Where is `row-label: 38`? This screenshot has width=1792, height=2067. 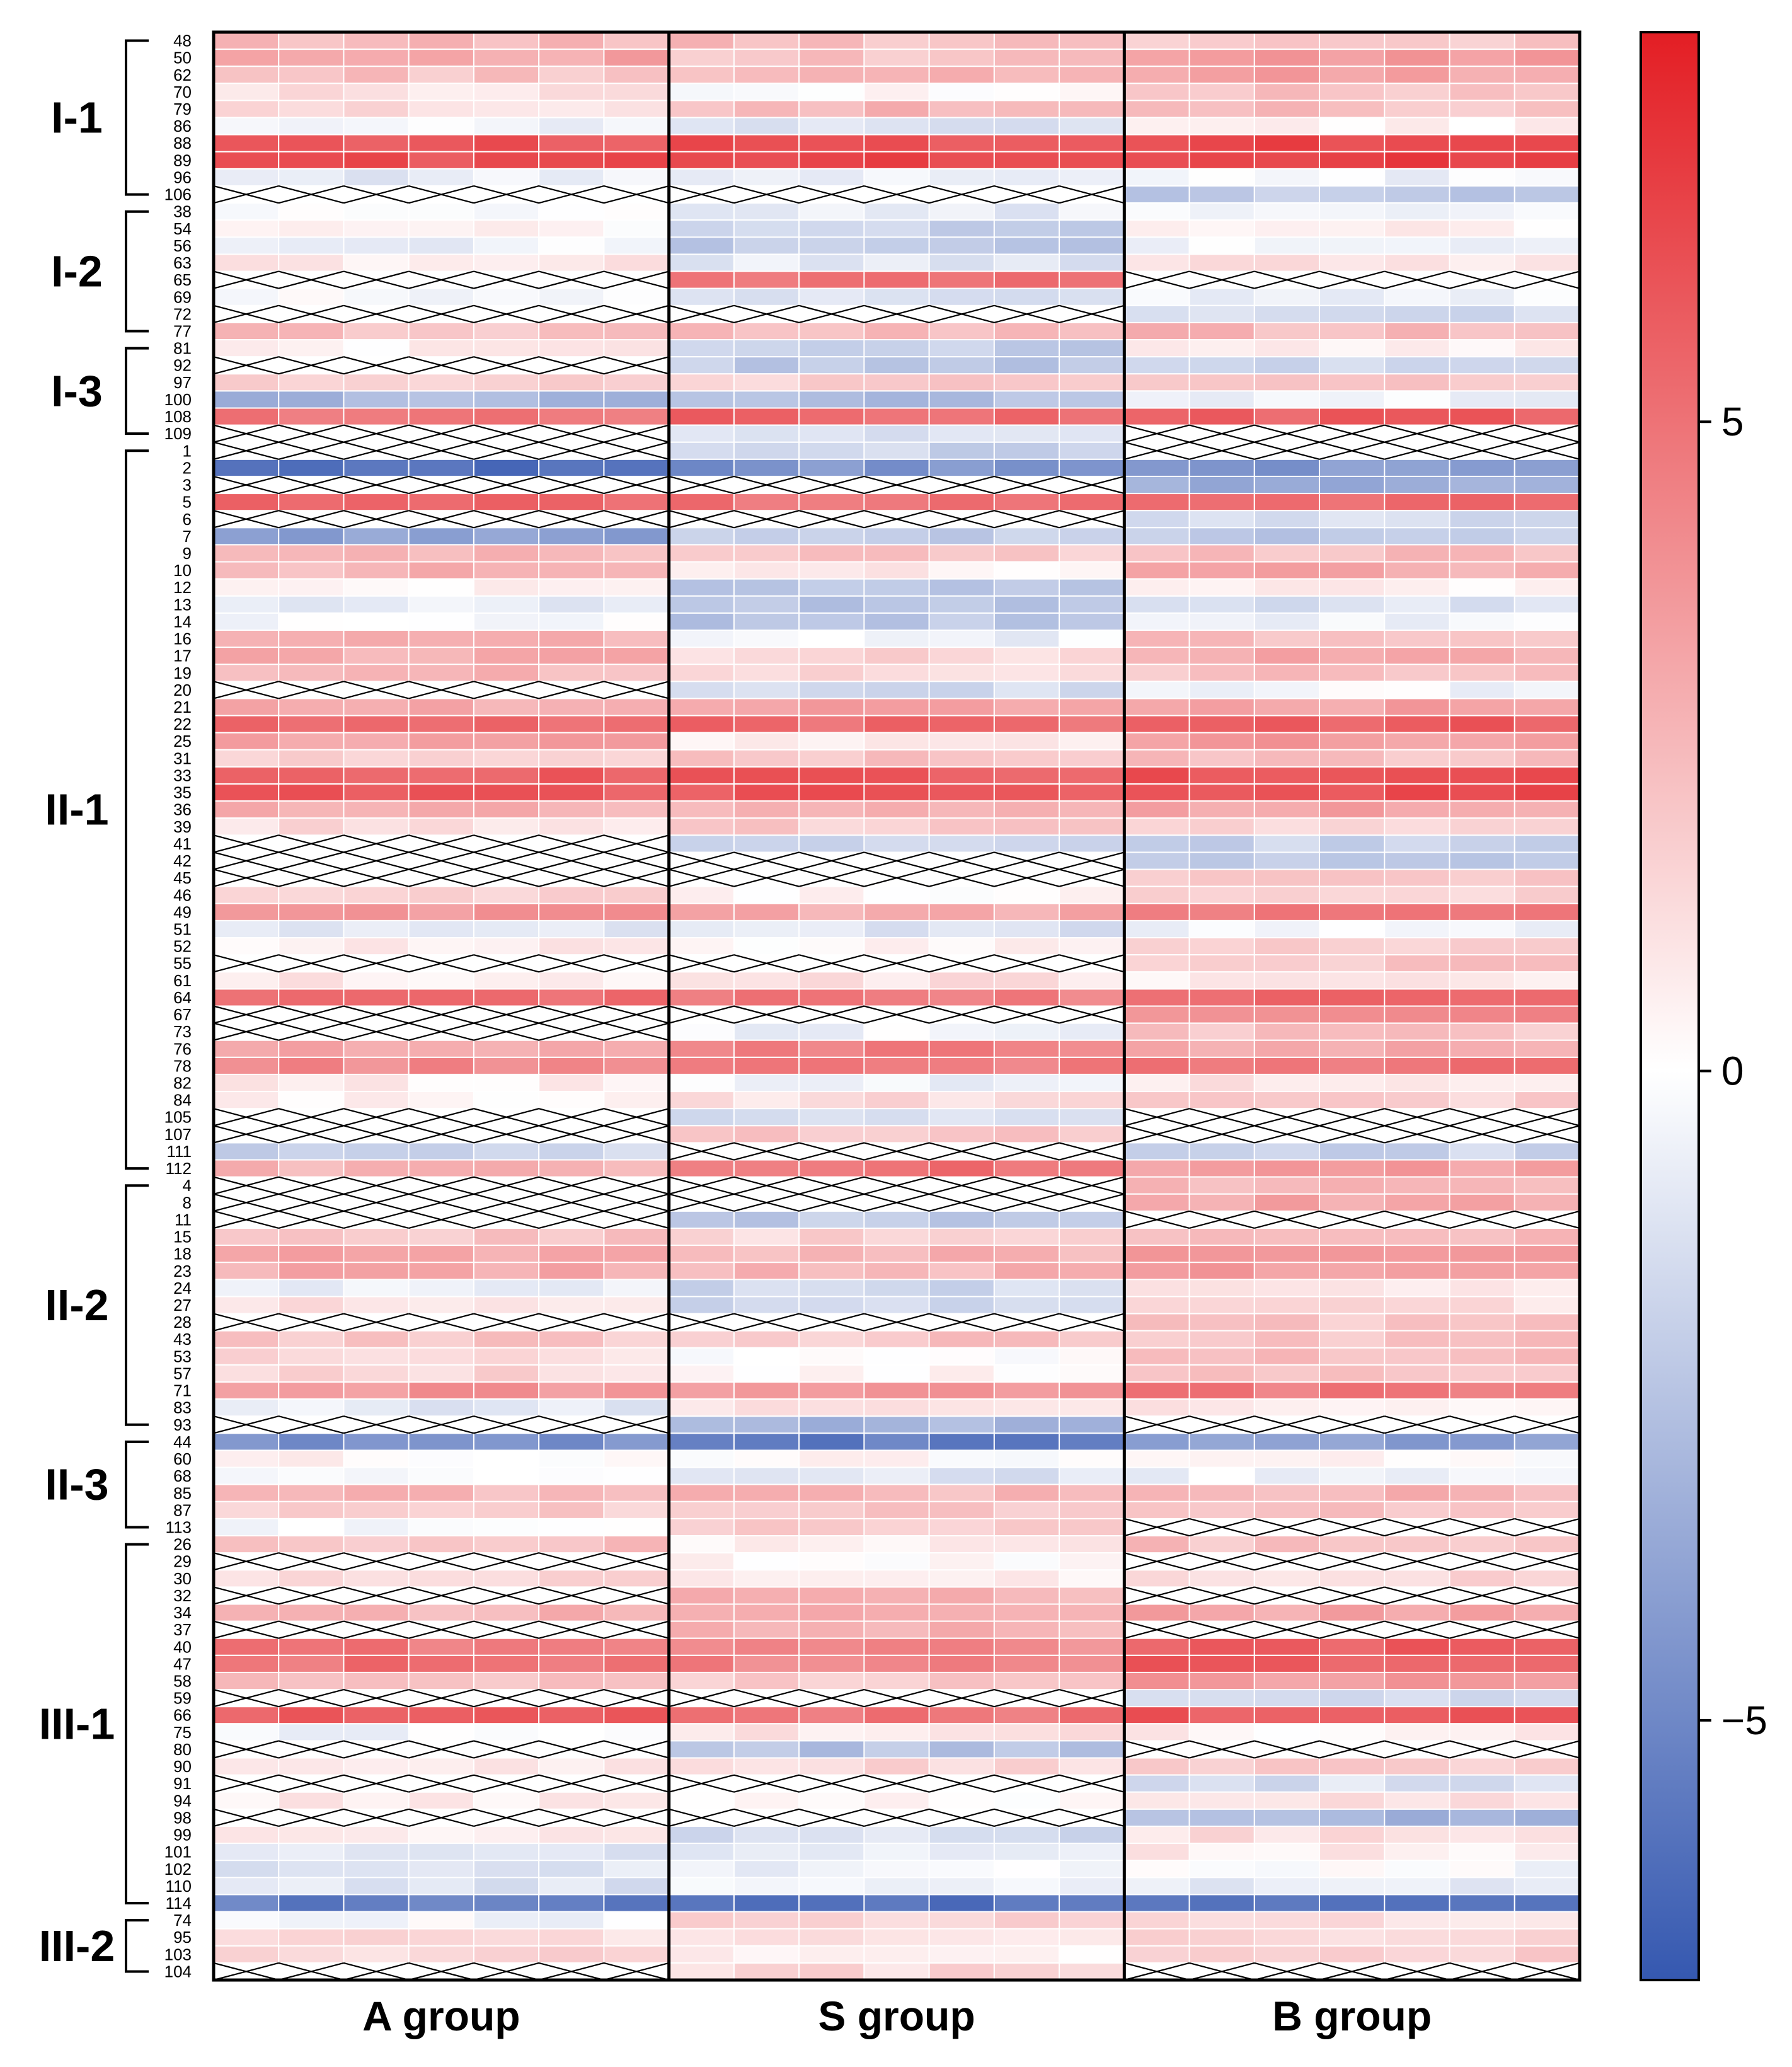 row-label: 38 is located at coordinates (182, 211).